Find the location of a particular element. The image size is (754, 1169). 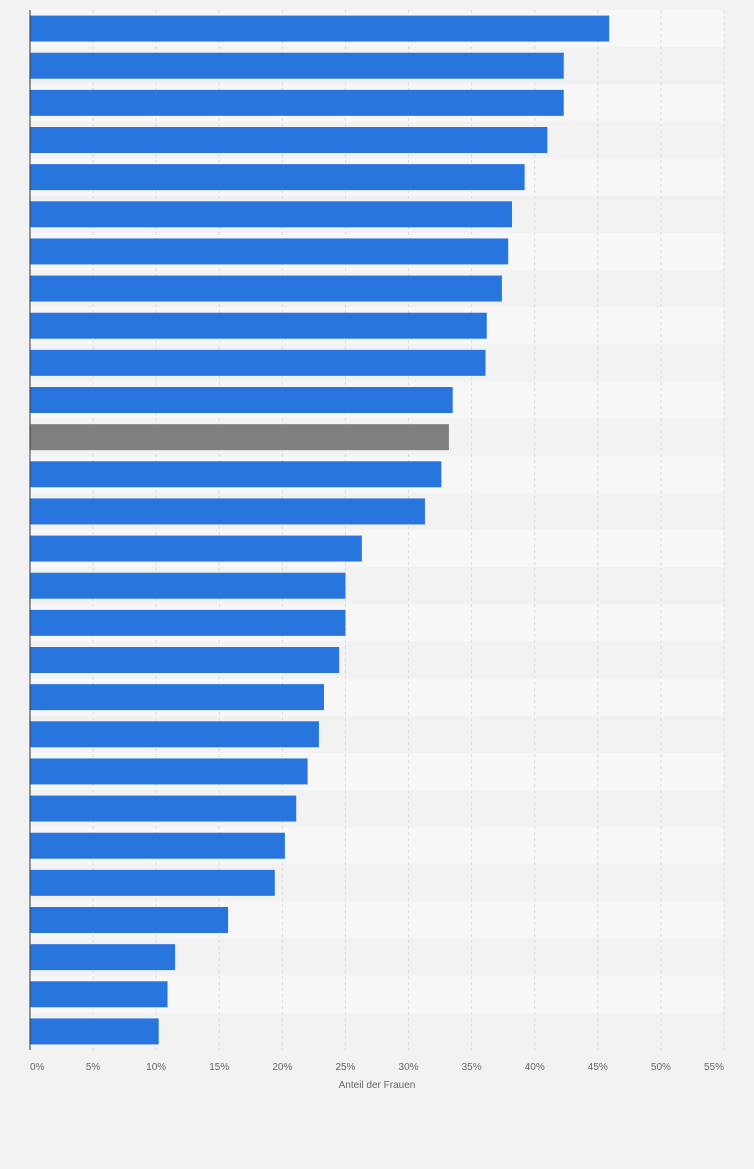

x-tick-label: 5% is located at coordinates (93, 1067).